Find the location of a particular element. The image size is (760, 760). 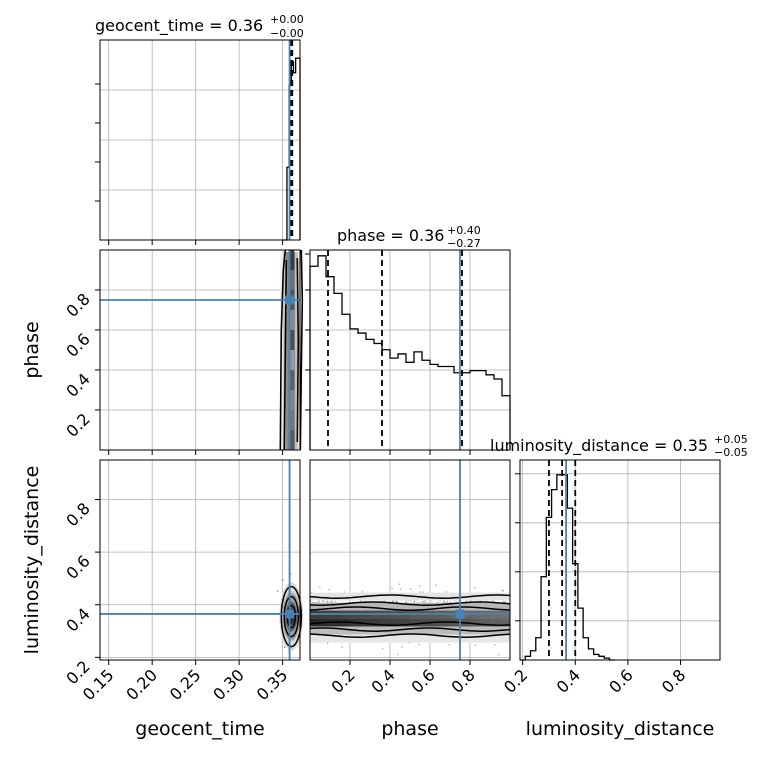

title-phase: phase = 0.36 is located at coordinates (390, 235).